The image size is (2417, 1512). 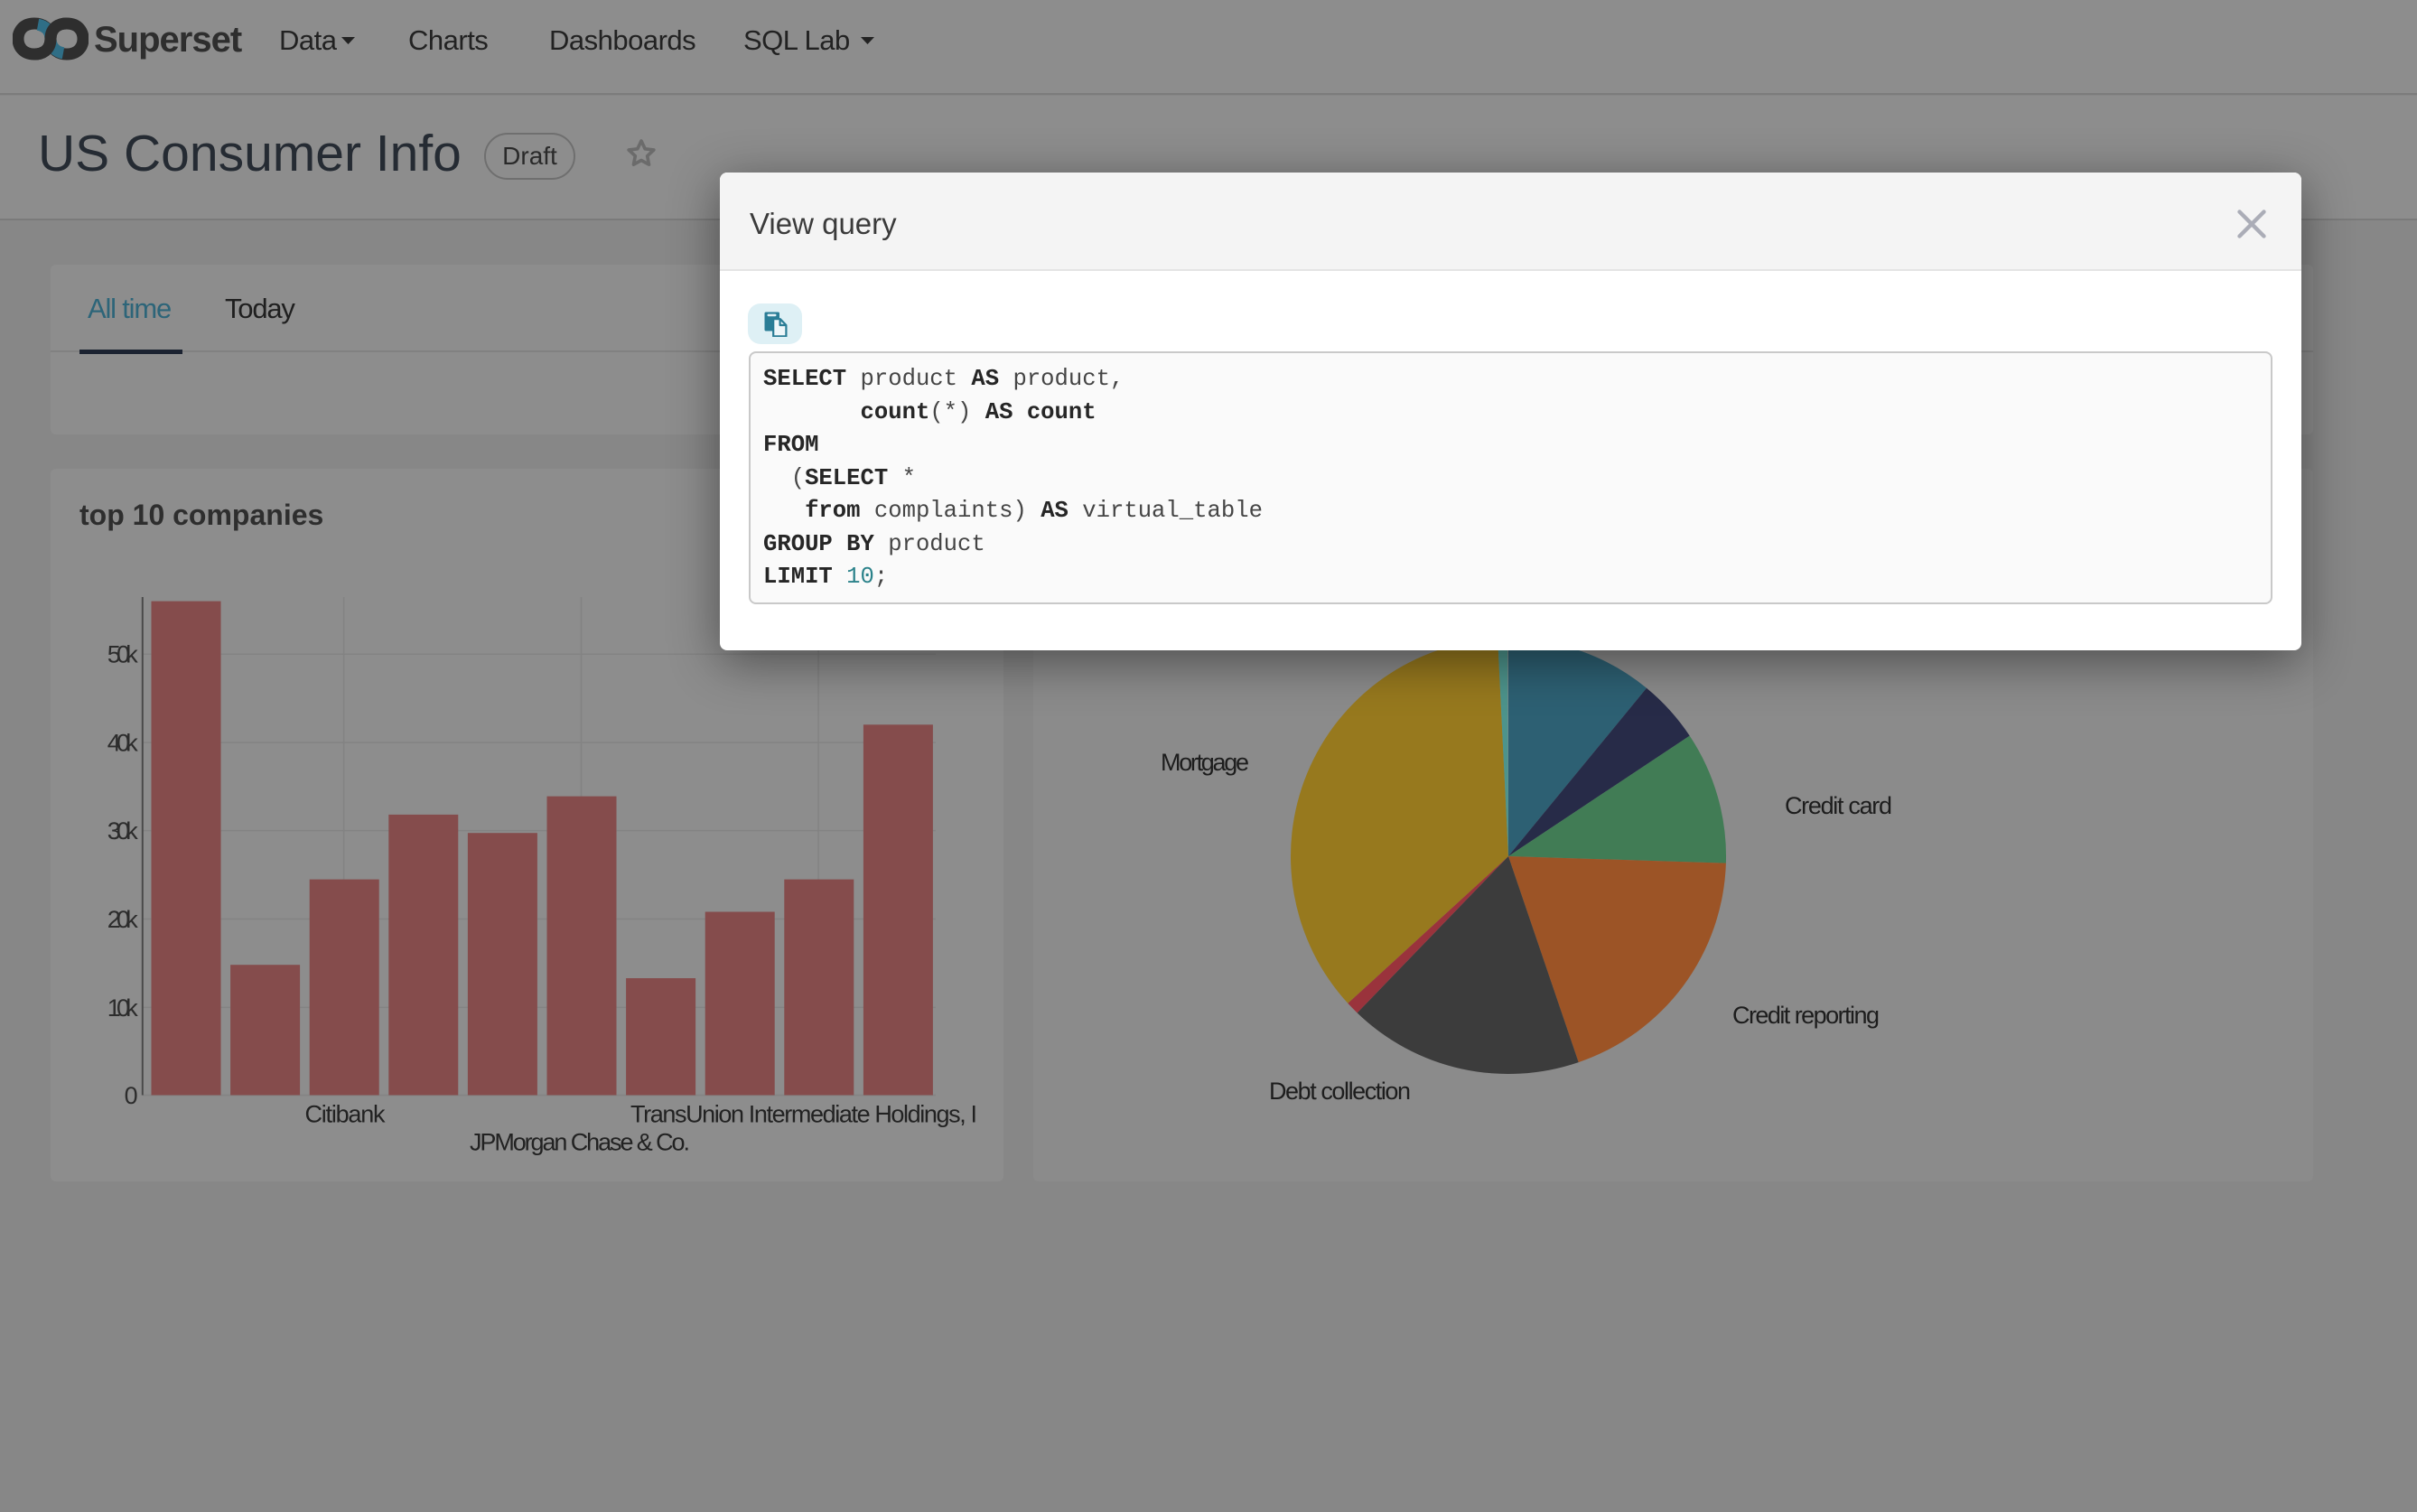 What do you see at coordinates (123, 654) in the screenshot?
I see `svg-text: 50k` at bounding box center [123, 654].